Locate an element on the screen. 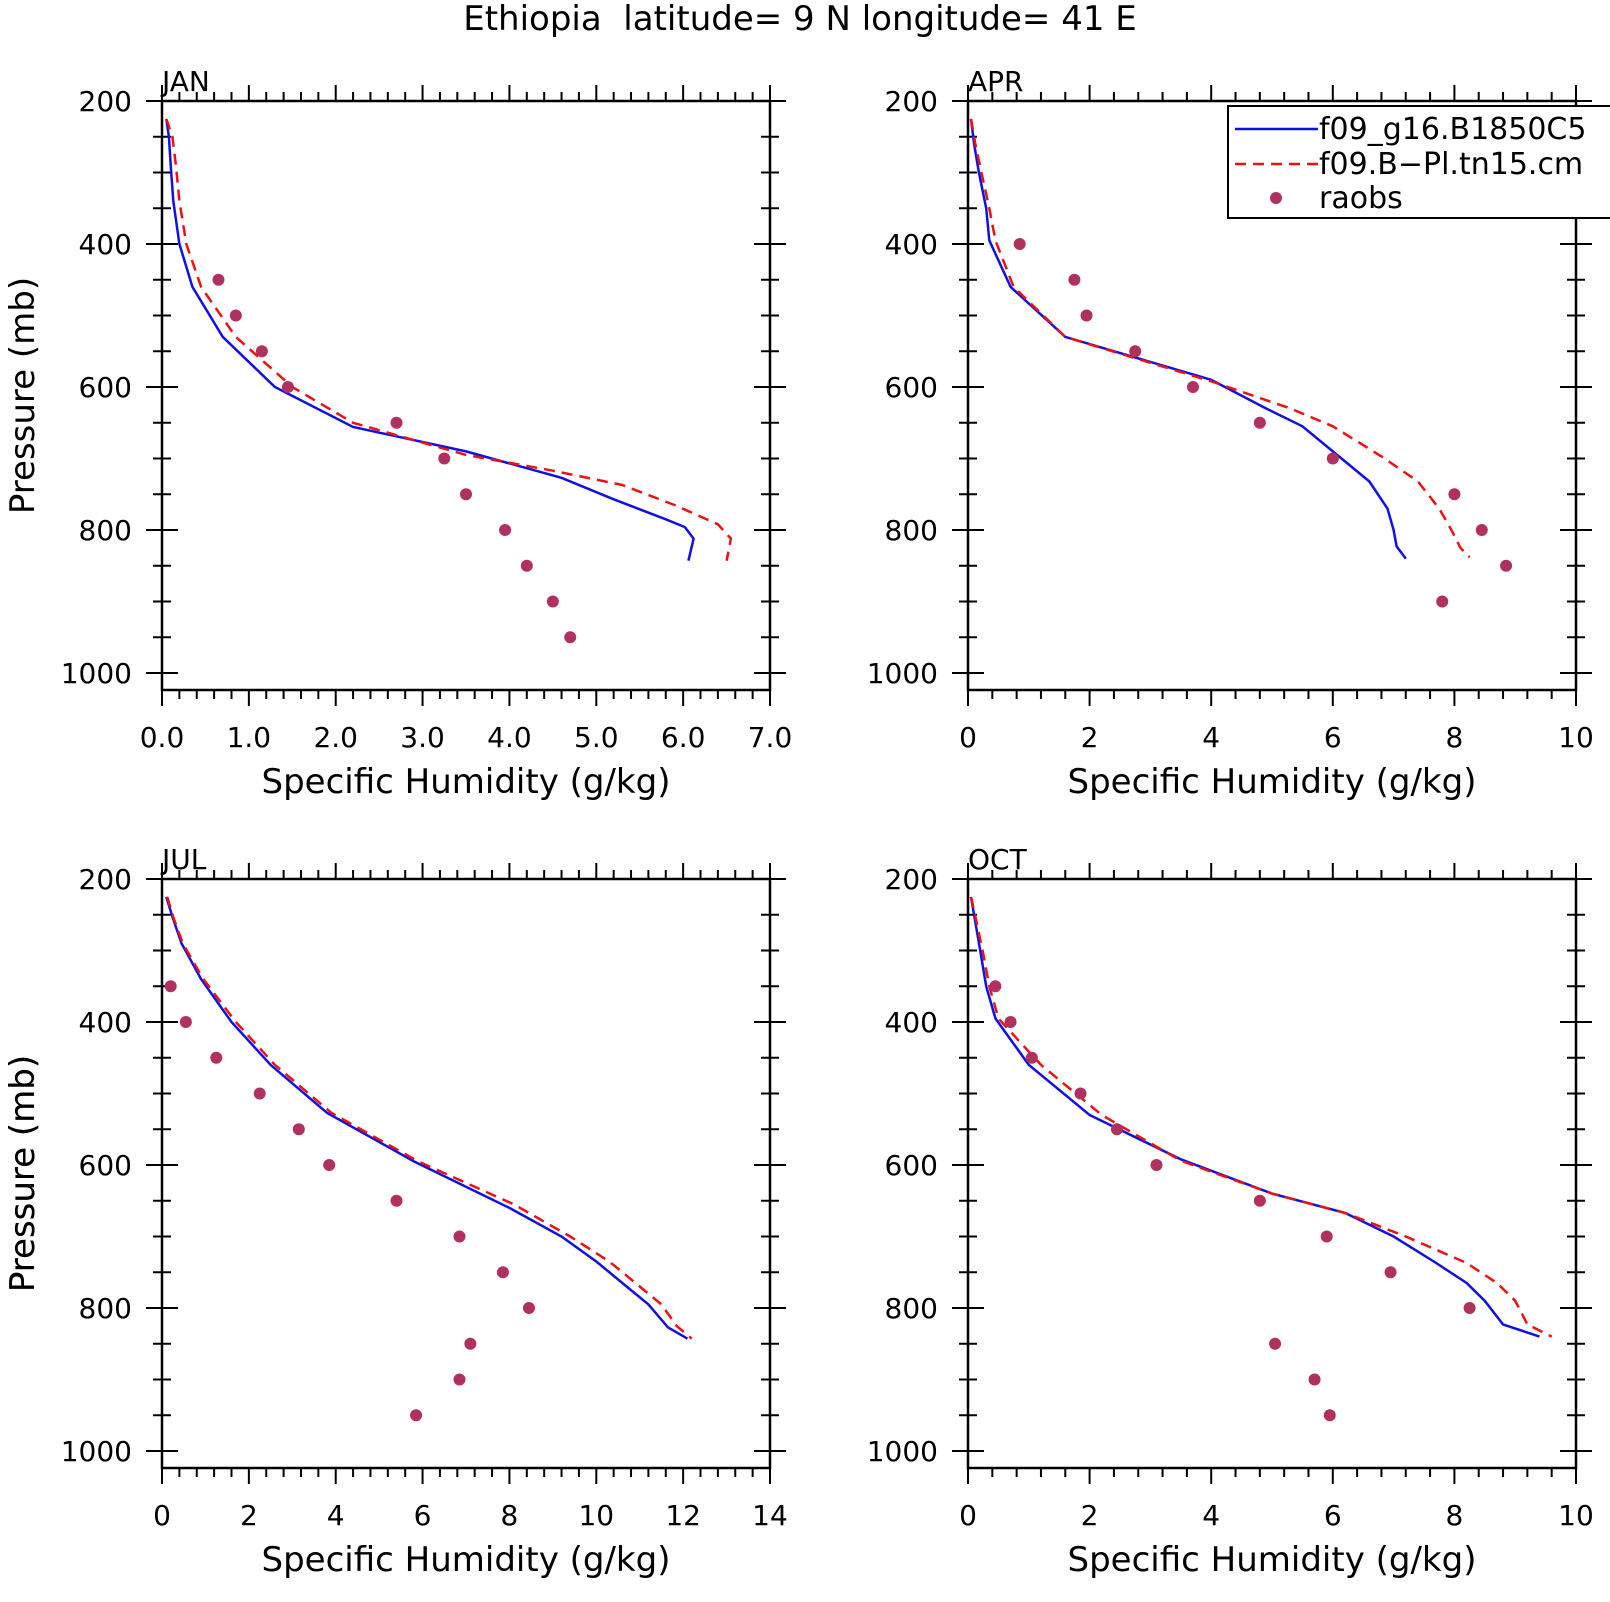 This screenshot has width=1610, height=1602. panel-label: OCT is located at coordinates (998, 859).